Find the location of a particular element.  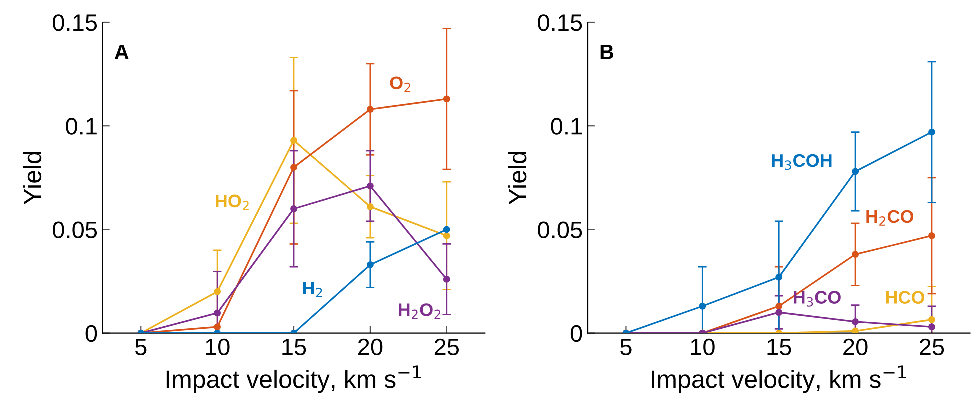

series-label: H$_{2}$ is located at coordinates (312, 290).